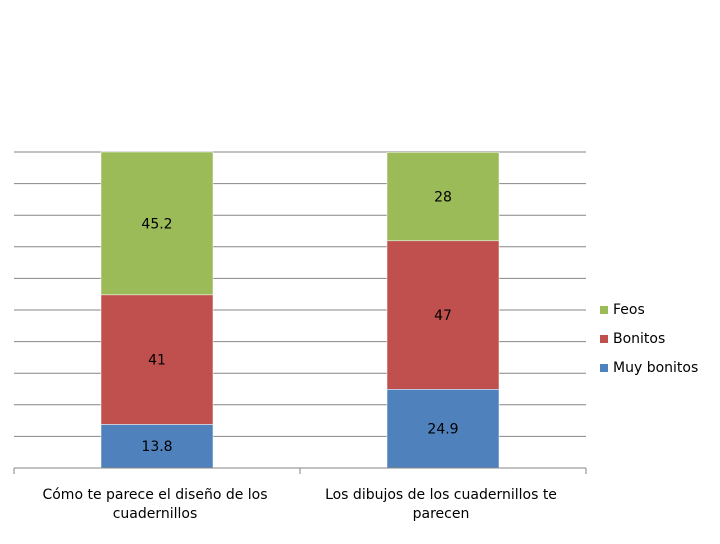 Image resolution: width=720 pixels, height=544 pixels. What do you see at coordinates (604, 368) in the screenshot?
I see `legend-swatch-muy-bonitos` at bounding box center [604, 368].